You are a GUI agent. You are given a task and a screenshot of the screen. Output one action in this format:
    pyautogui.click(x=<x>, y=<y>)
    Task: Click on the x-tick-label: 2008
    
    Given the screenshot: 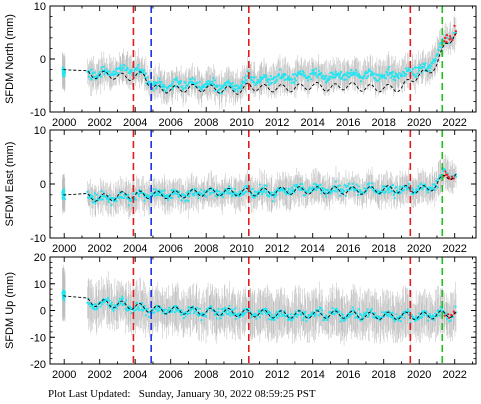 What is the action you would take?
    pyautogui.click(x=206, y=123)
    